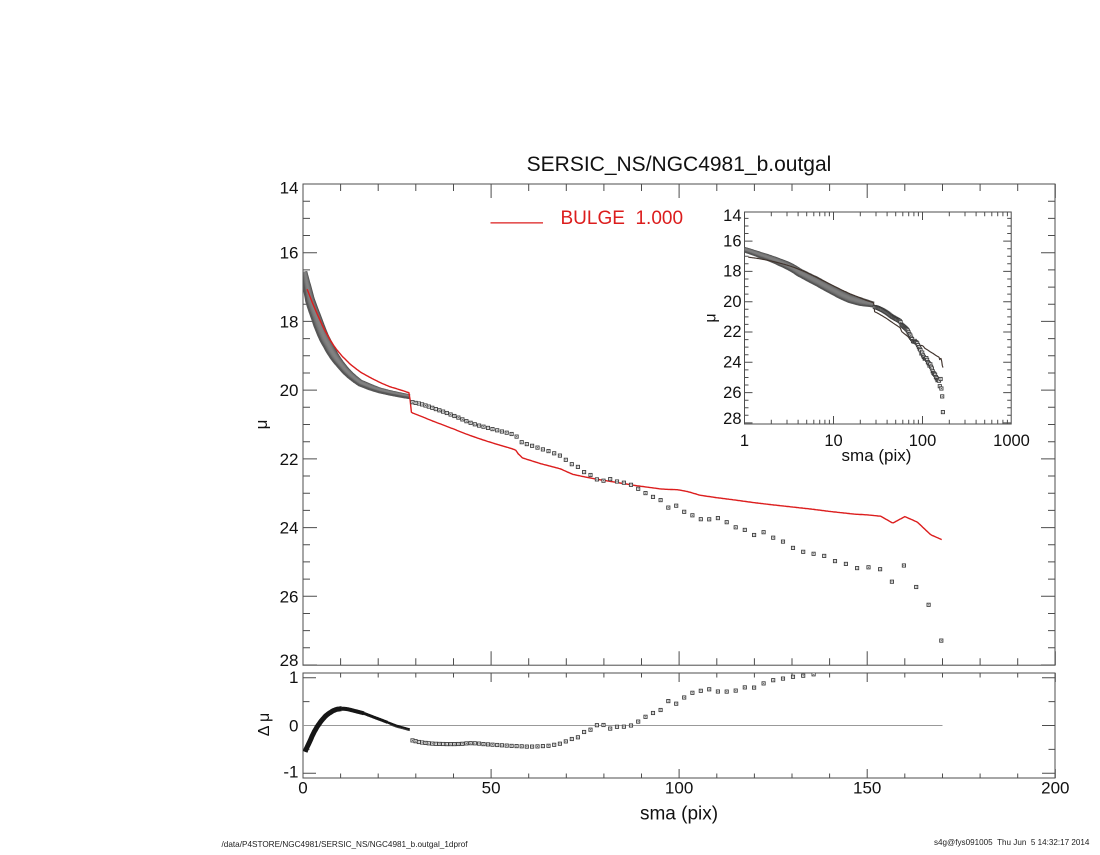  I want to click on svg-text: -1, so click(290, 772).